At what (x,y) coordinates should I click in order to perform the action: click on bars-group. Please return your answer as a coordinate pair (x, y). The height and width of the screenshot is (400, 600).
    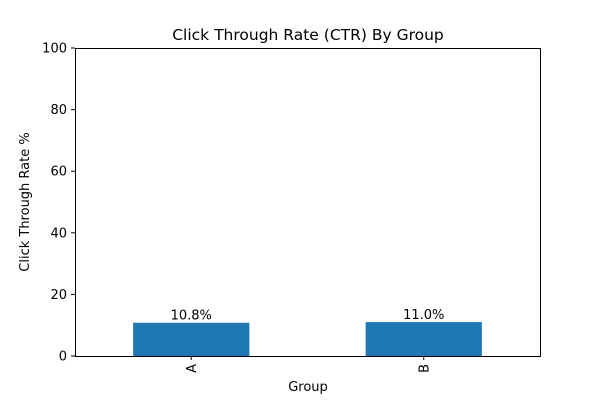
    Looking at the image, I should click on (307, 339).